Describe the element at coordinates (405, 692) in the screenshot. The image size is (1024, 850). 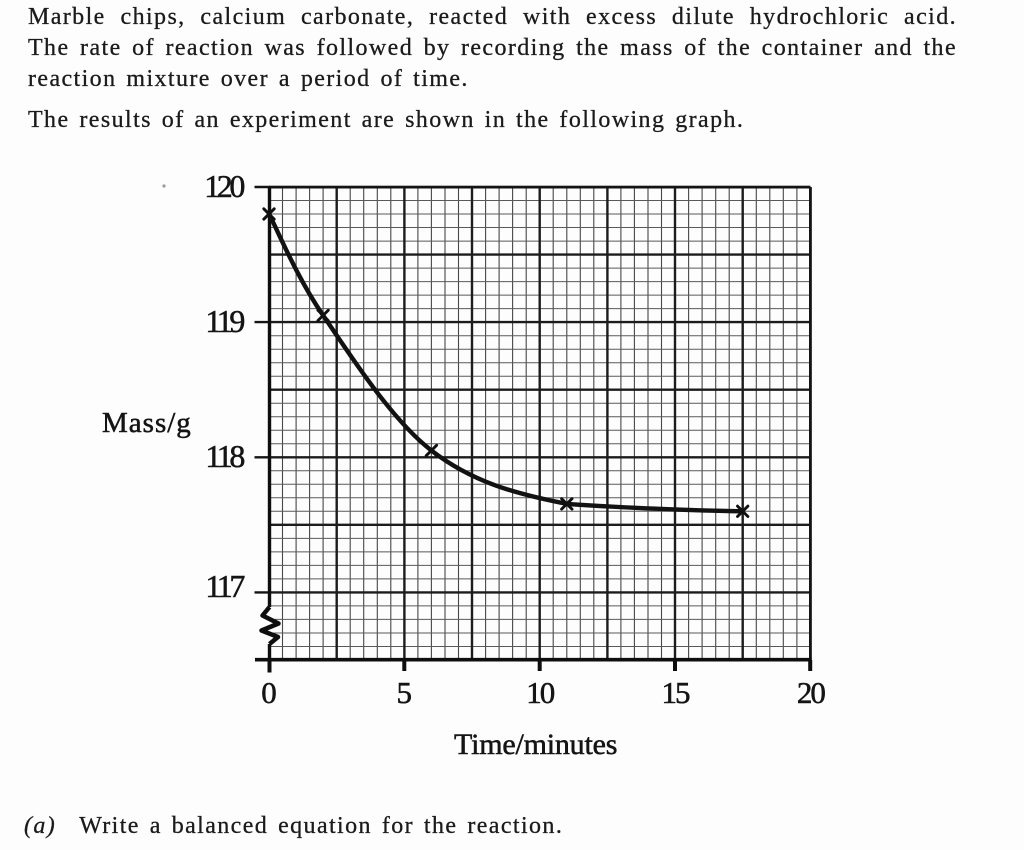
I see `svg-text: 5` at that location.